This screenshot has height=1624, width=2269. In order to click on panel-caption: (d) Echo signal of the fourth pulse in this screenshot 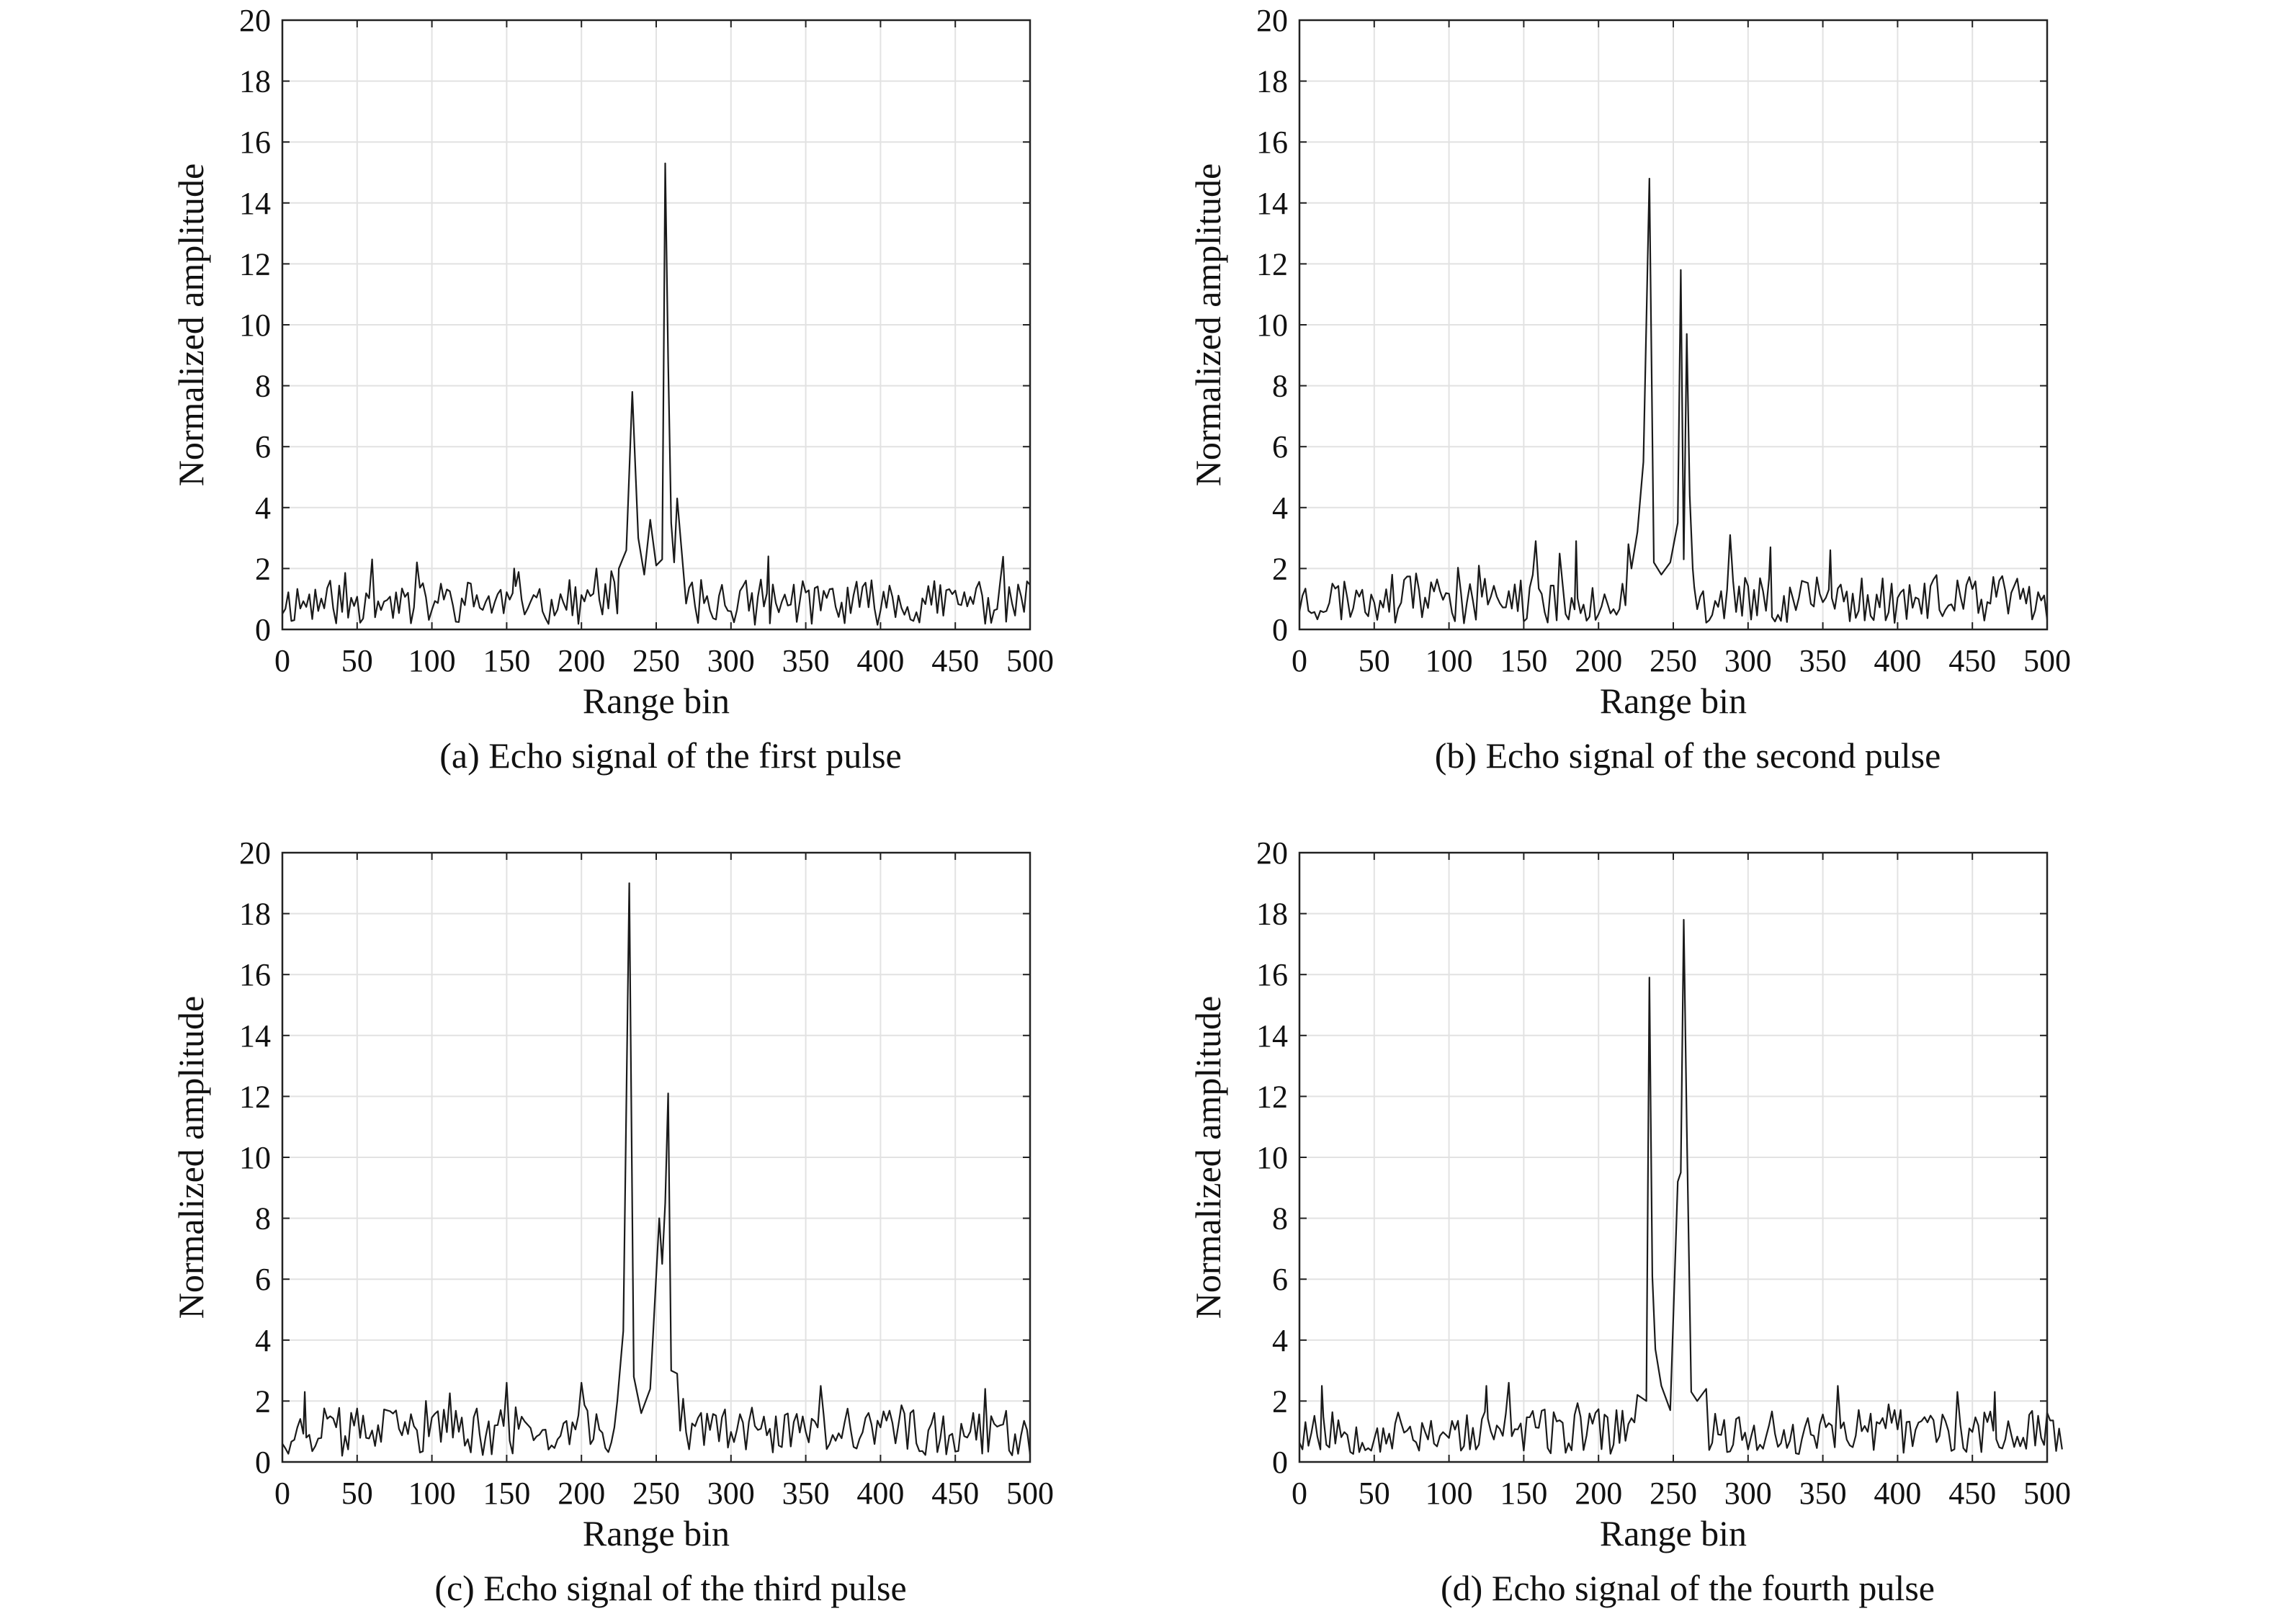, I will do `click(1688, 1588)`.